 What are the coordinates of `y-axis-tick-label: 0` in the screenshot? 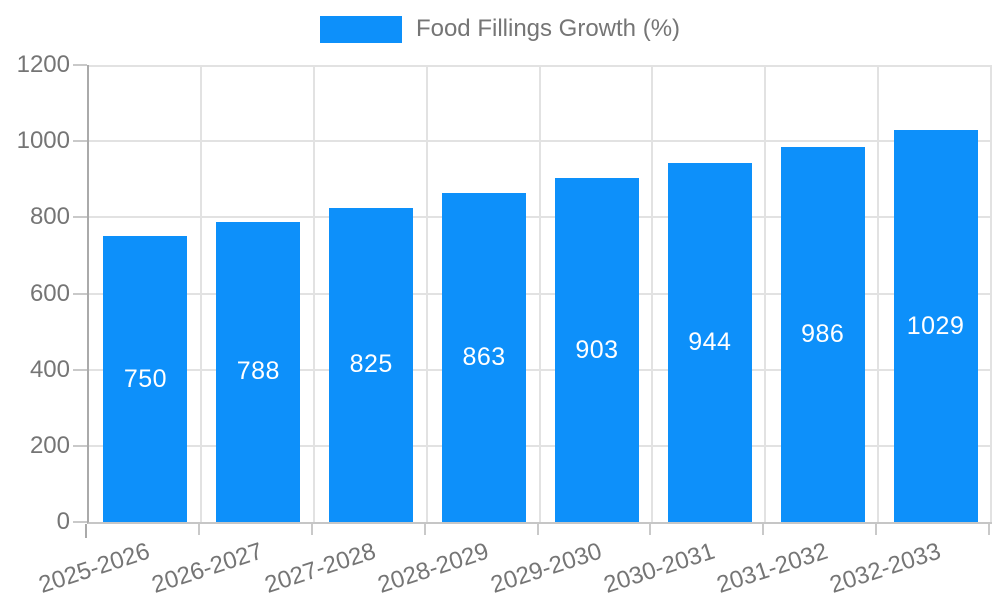 It's located at (63, 521).